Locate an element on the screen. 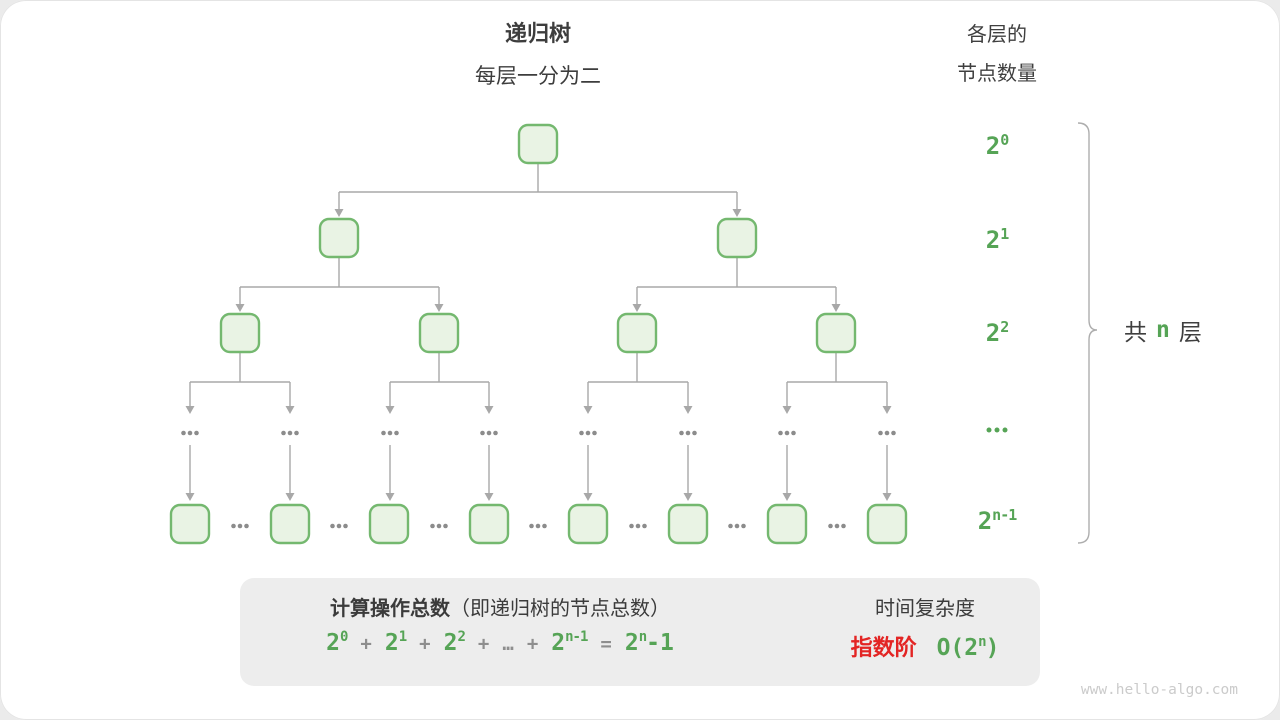 The height and width of the screenshot is (720, 1280). brace-label-post: 层 is located at coordinates (1190, 332).